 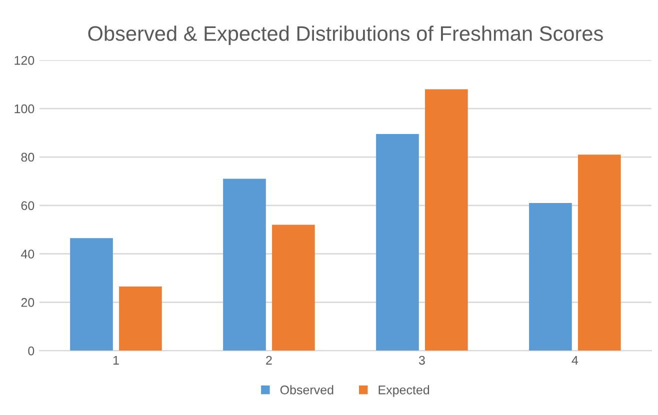 I want to click on y-tick-label: 100, so click(x=24, y=109).